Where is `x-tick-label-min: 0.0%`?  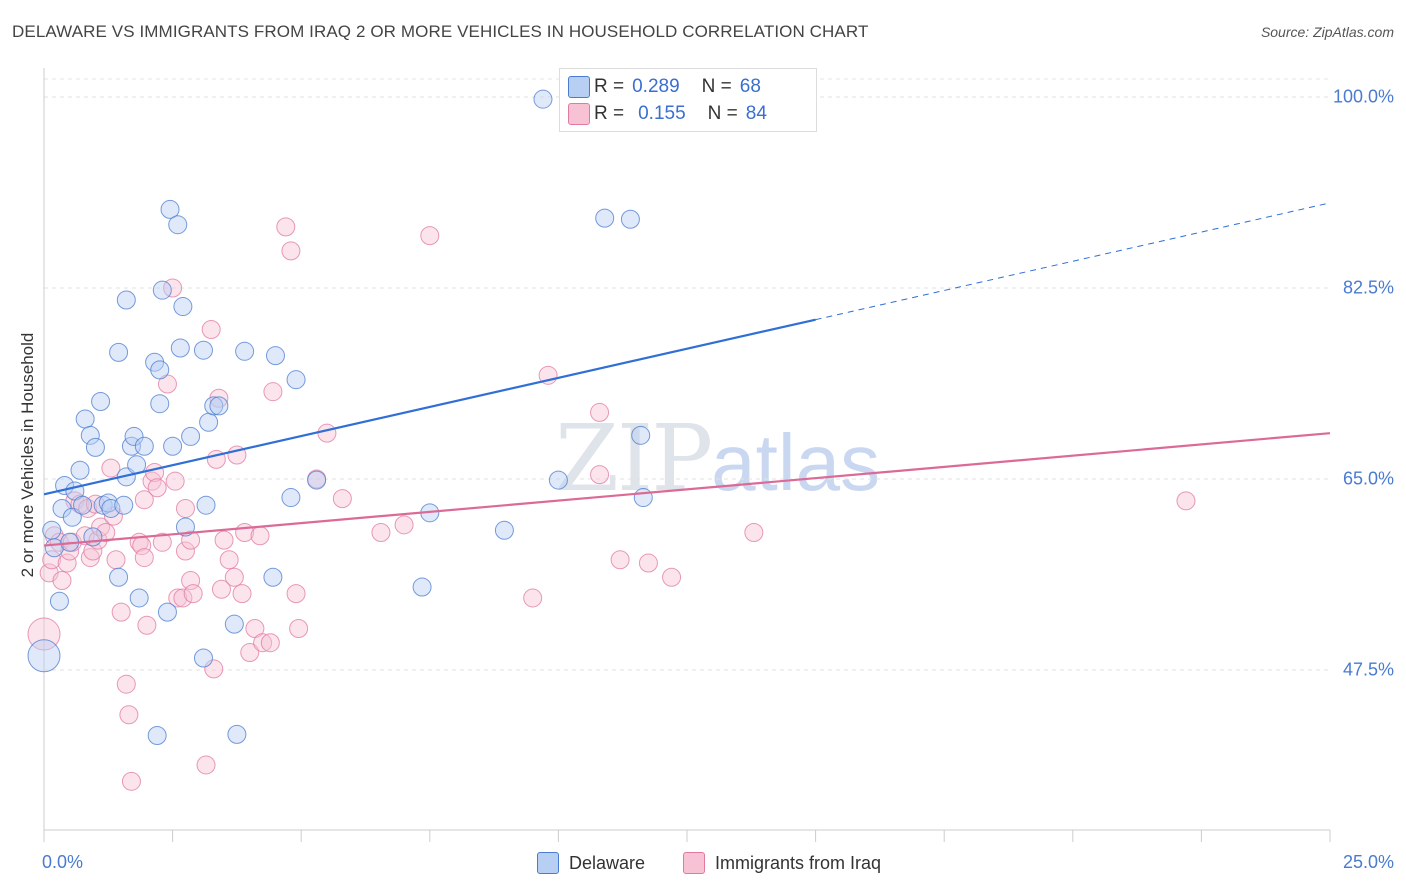
x-tick-label-min: 0.0% is located at coordinates (63, 862).